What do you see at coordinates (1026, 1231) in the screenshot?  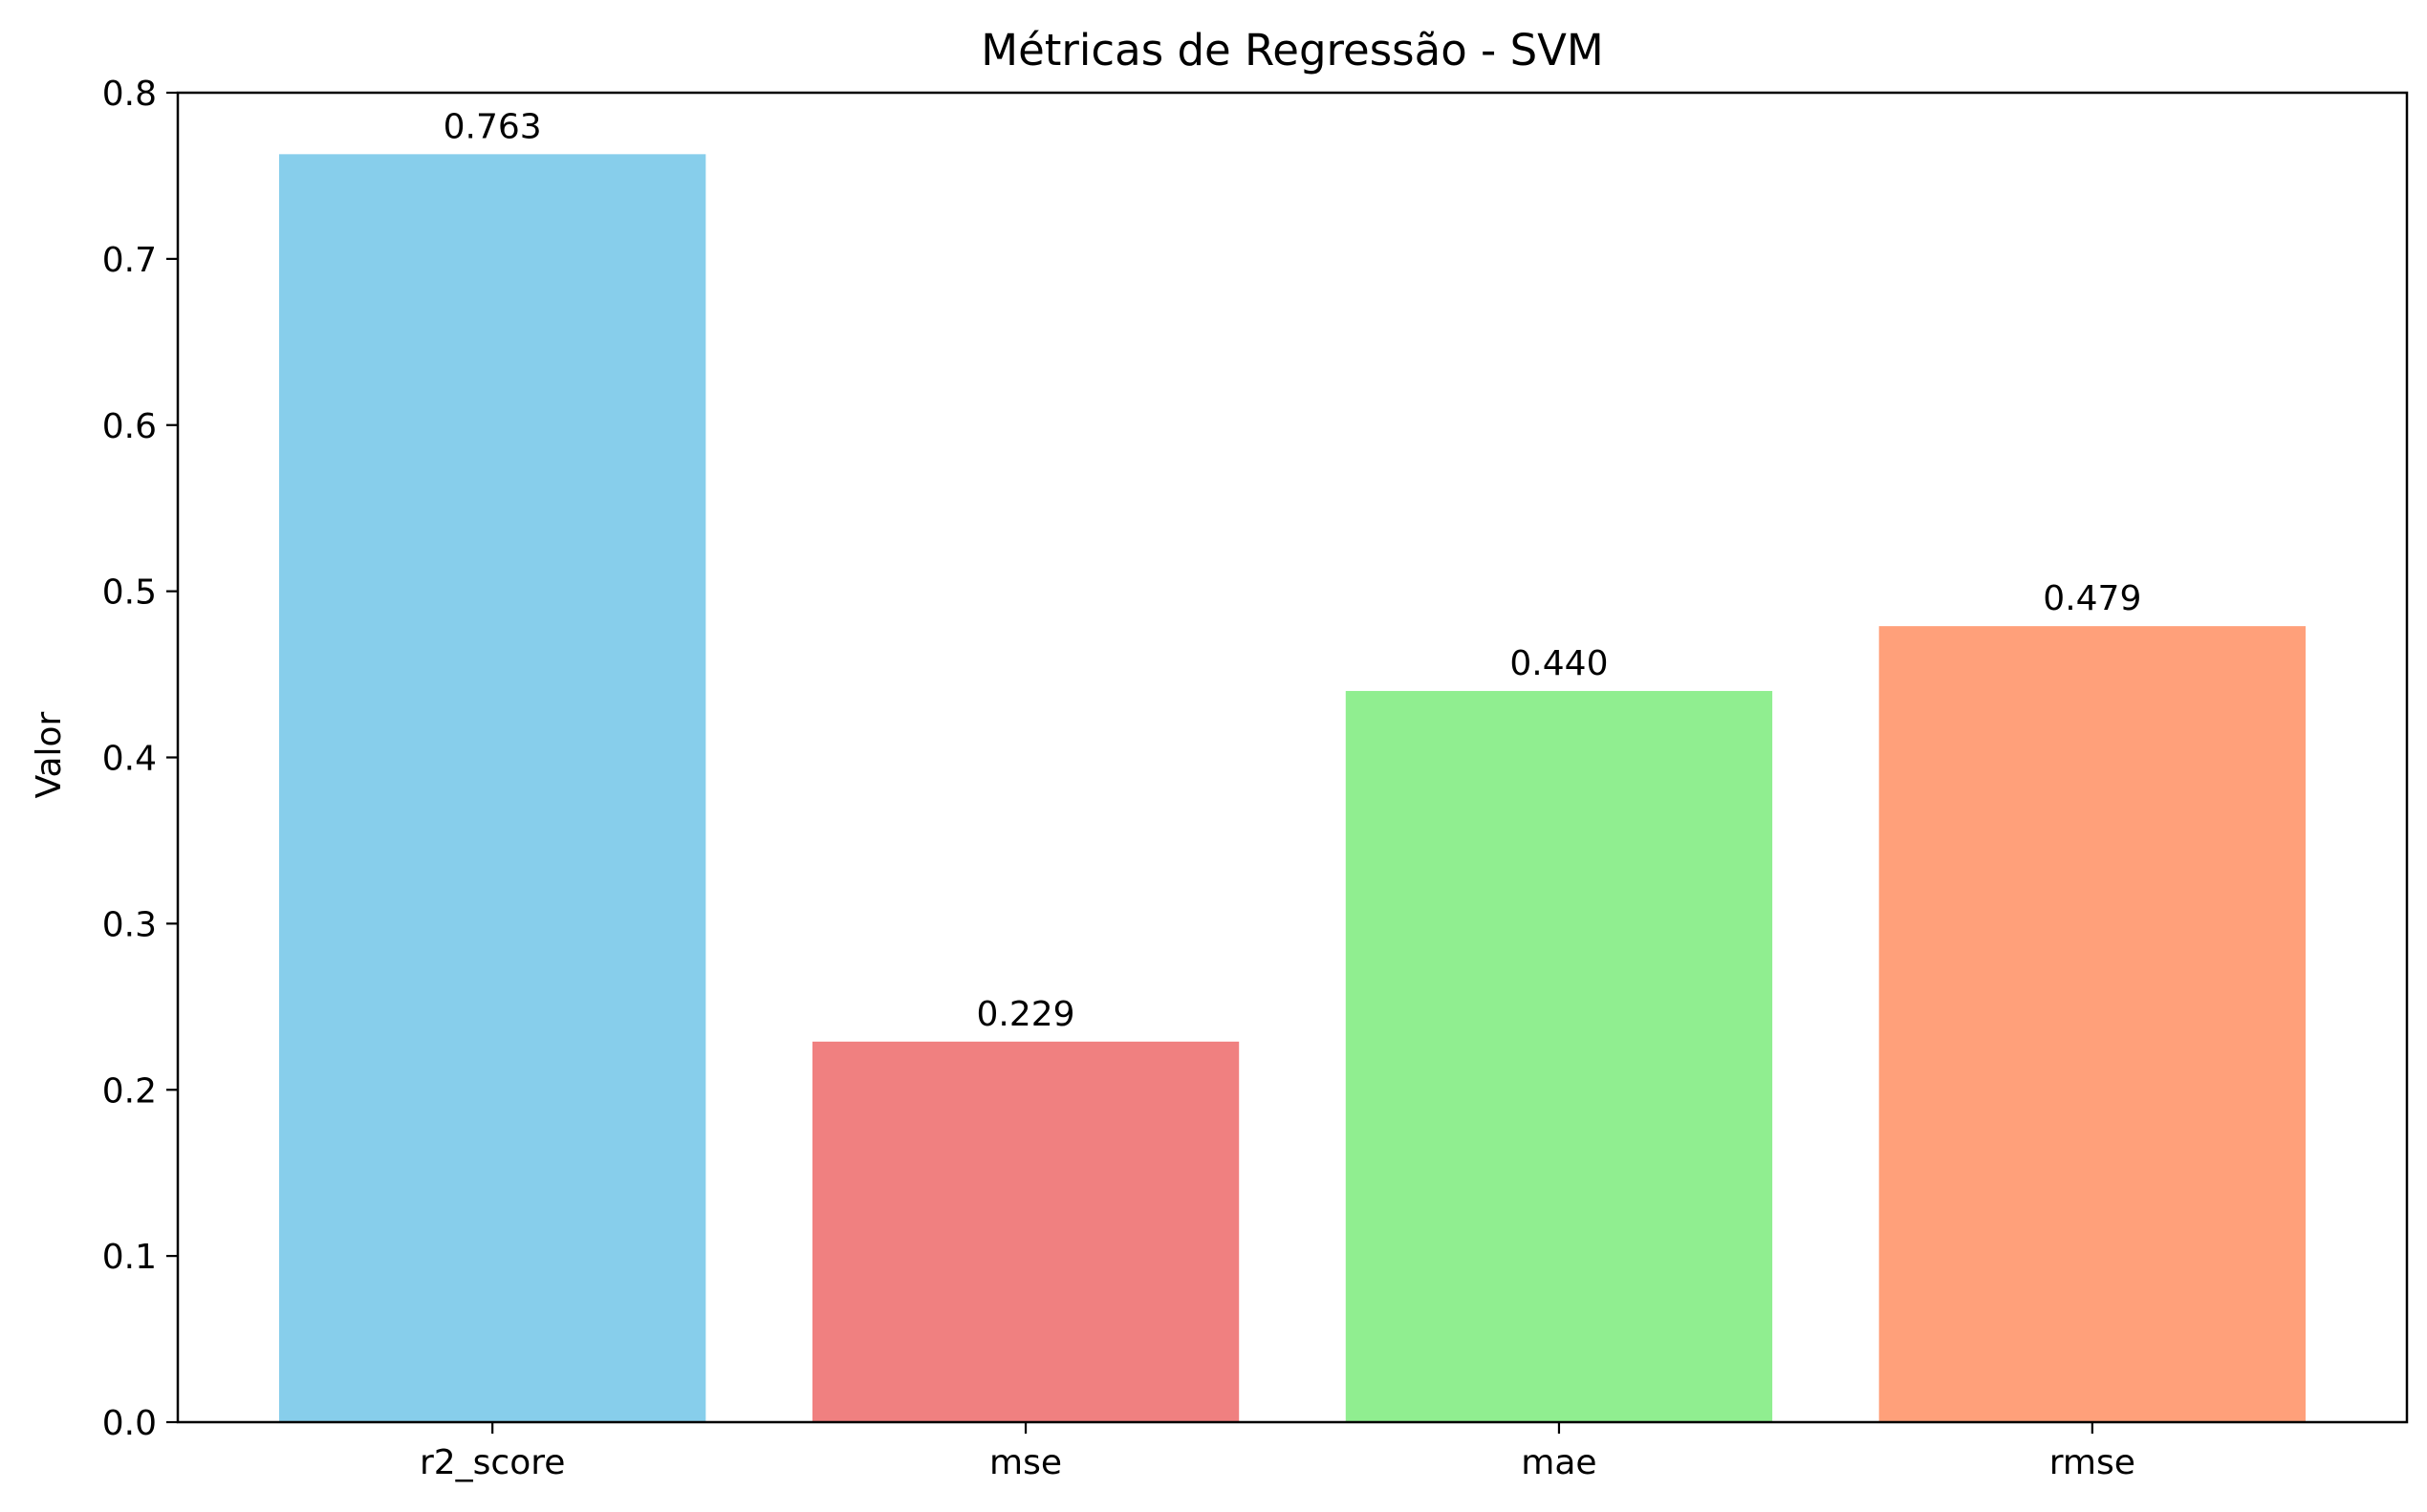 I see `bar-mse` at bounding box center [1026, 1231].